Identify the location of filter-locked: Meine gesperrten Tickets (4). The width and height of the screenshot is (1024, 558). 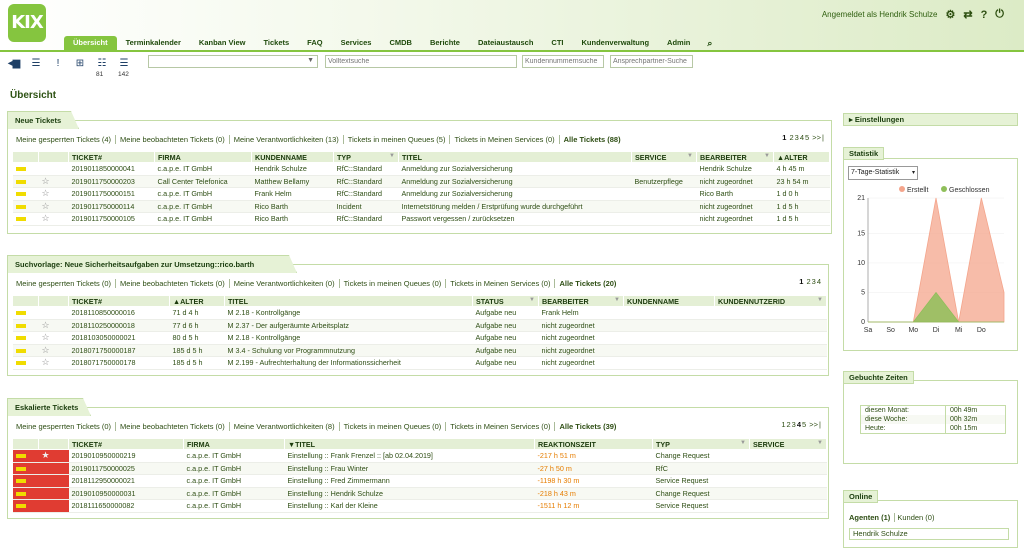
(64, 139).